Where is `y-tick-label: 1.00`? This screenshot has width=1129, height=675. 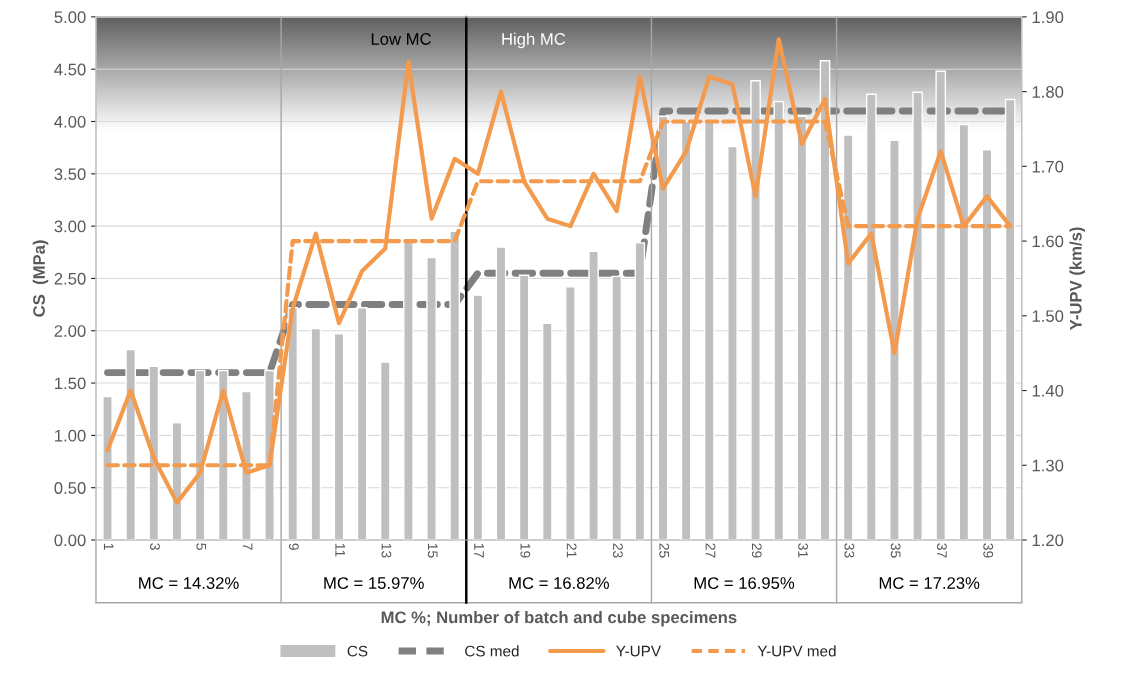 y-tick-label: 1.00 is located at coordinates (70, 435).